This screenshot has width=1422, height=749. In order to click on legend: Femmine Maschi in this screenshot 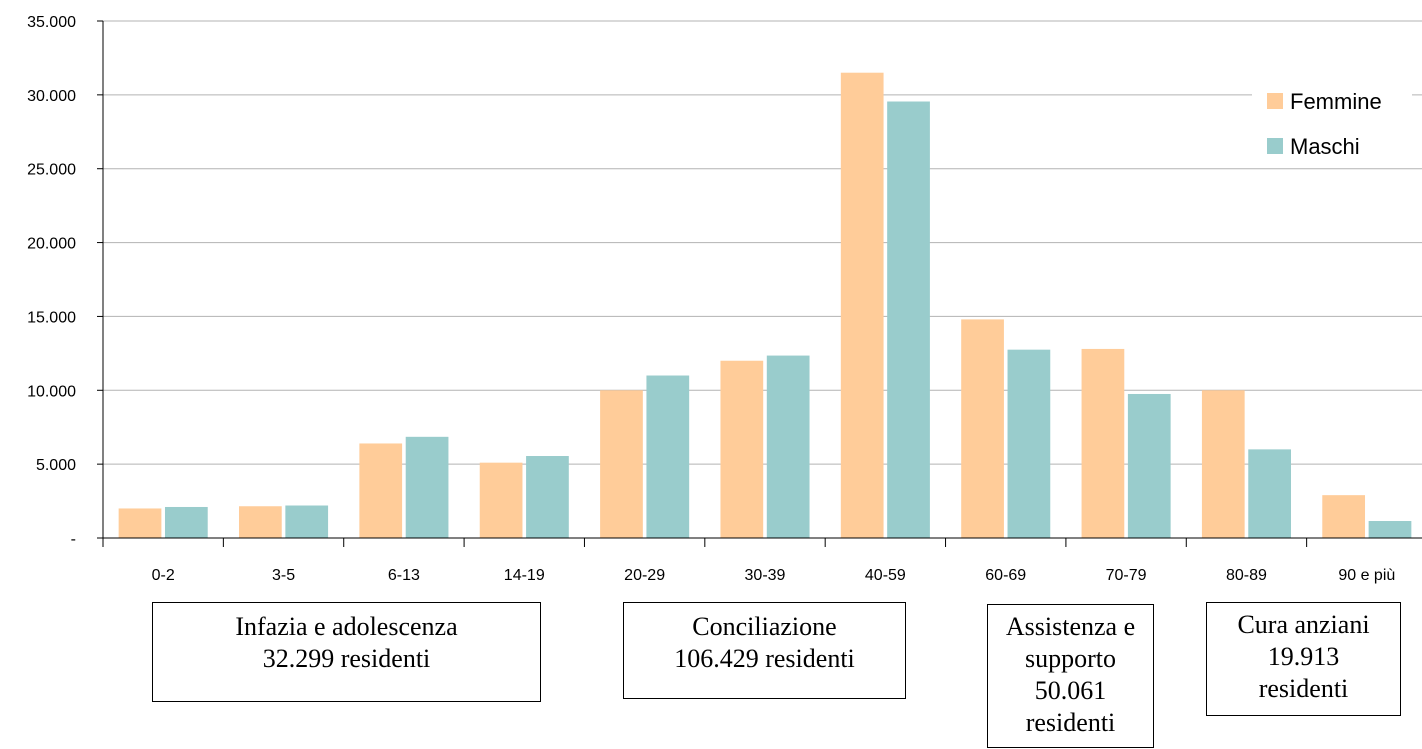, I will do `click(1332, 120)`.